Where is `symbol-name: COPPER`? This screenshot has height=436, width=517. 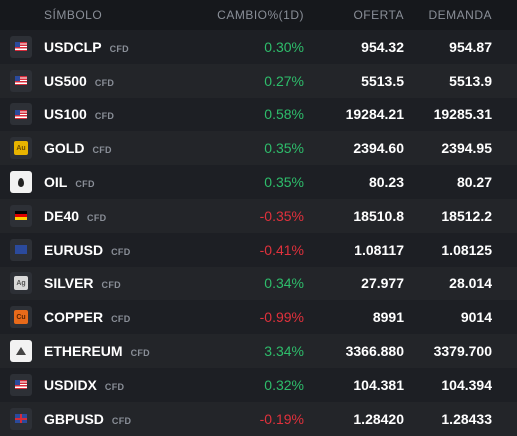 symbol-name: COPPER is located at coordinates (74, 317).